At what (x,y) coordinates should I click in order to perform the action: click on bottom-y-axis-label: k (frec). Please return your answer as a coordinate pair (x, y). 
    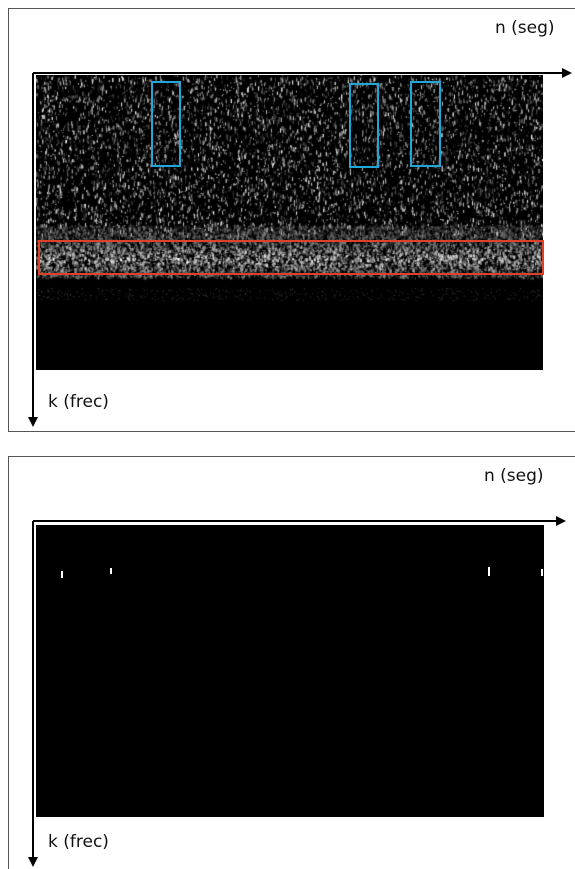
    Looking at the image, I should click on (78, 842).